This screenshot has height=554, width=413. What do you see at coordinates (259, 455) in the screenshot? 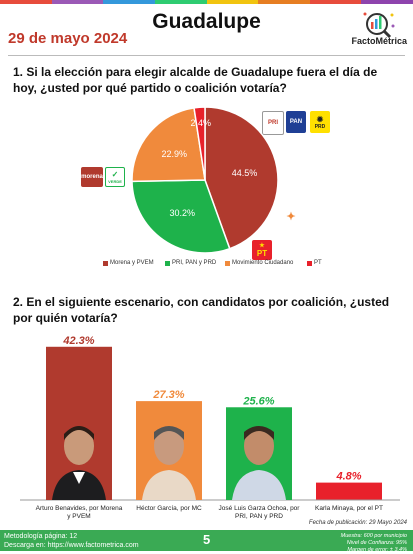
I see `candidate-photo-garza` at bounding box center [259, 455].